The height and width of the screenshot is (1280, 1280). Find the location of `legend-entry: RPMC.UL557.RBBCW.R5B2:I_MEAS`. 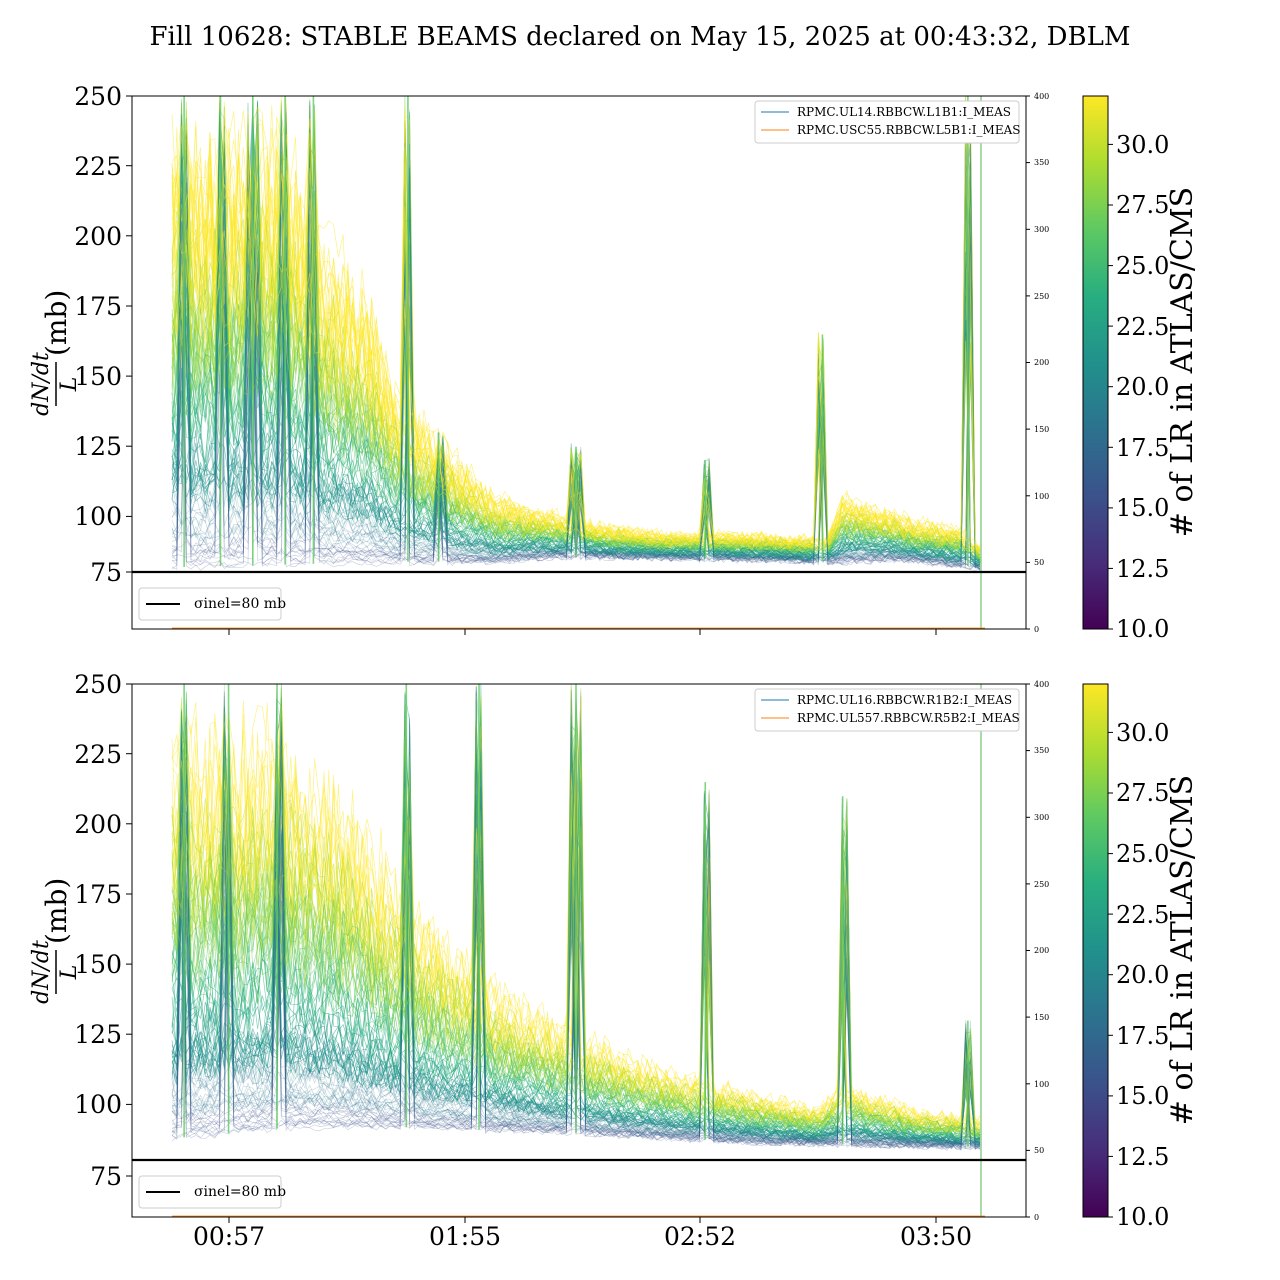

legend-entry: RPMC.UL557.RBBCW.R5B2:I_MEAS is located at coordinates (908, 718).